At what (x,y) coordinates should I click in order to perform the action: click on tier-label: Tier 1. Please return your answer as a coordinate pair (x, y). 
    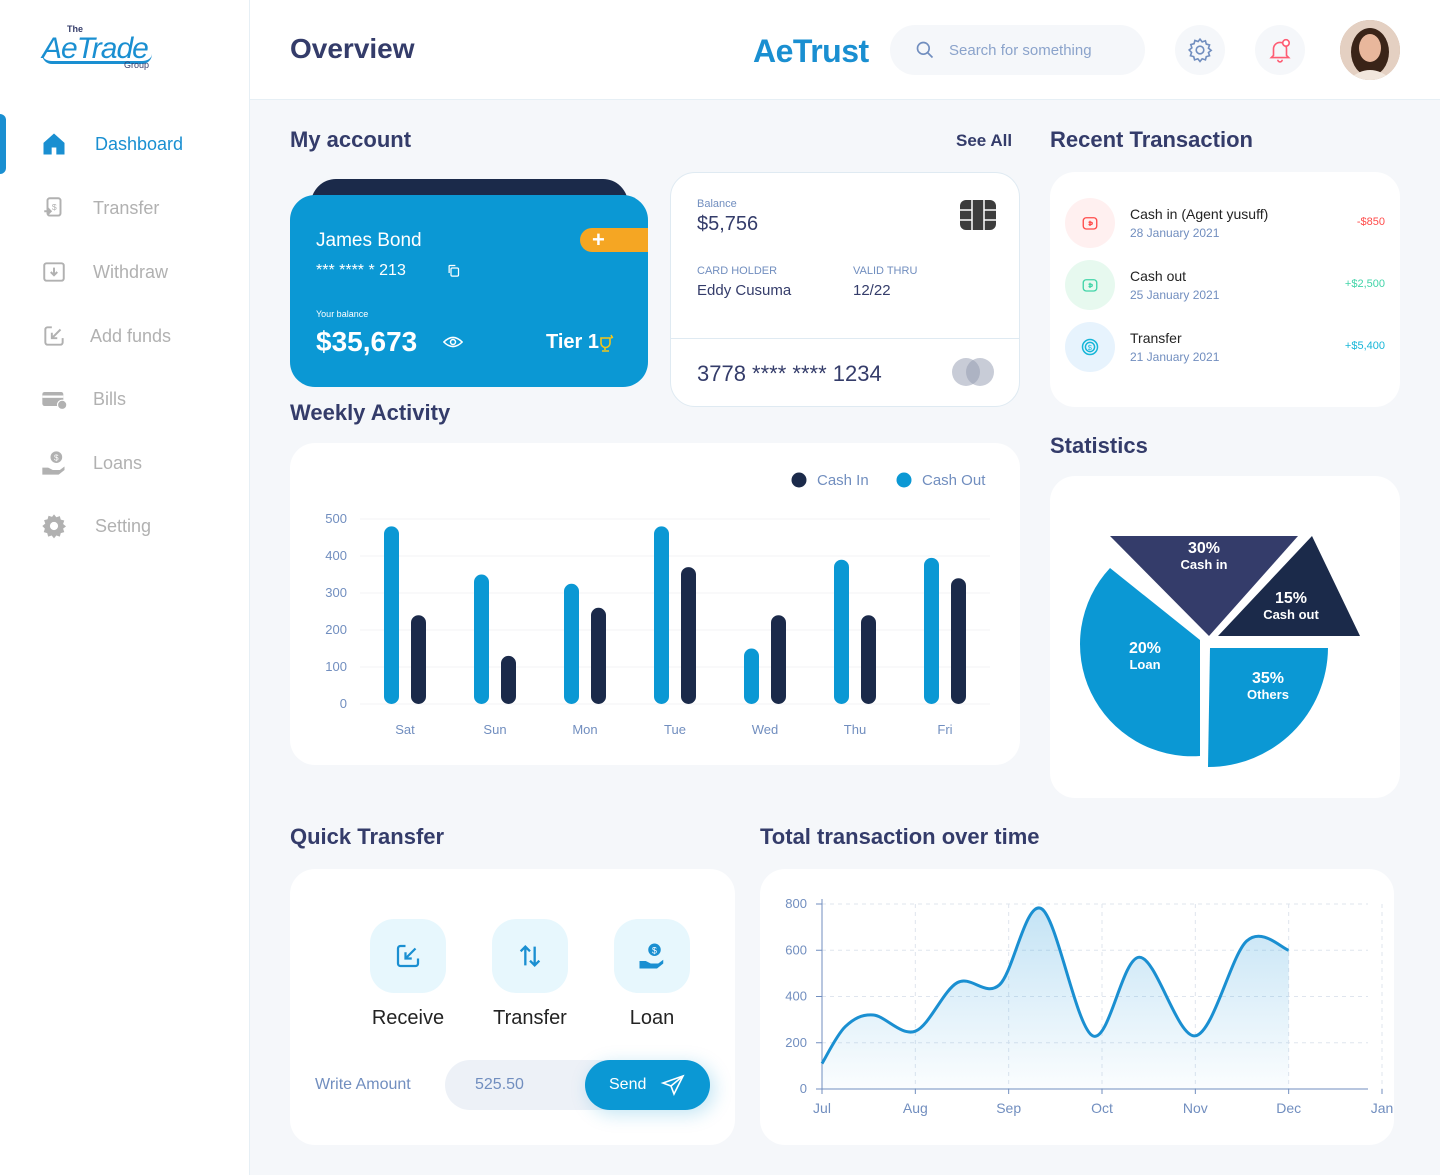
    Looking at the image, I should click on (572, 342).